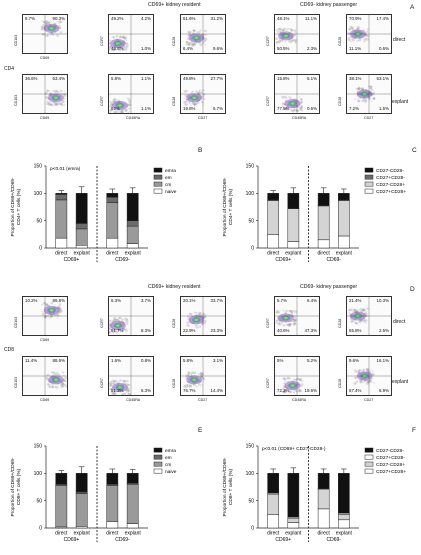 The height and width of the screenshot is (555, 421). Describe the element at coordinates (384, 49) in the screenshot. I see `quadrant-value: 0.6%` at that location.